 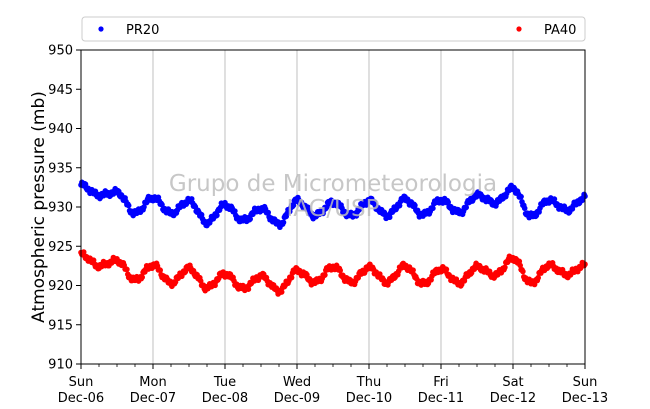 What do you see at coordinates (519, 29) in the screenshot?
I see `legend-marker-pa40` at bounding box center [519, 29].